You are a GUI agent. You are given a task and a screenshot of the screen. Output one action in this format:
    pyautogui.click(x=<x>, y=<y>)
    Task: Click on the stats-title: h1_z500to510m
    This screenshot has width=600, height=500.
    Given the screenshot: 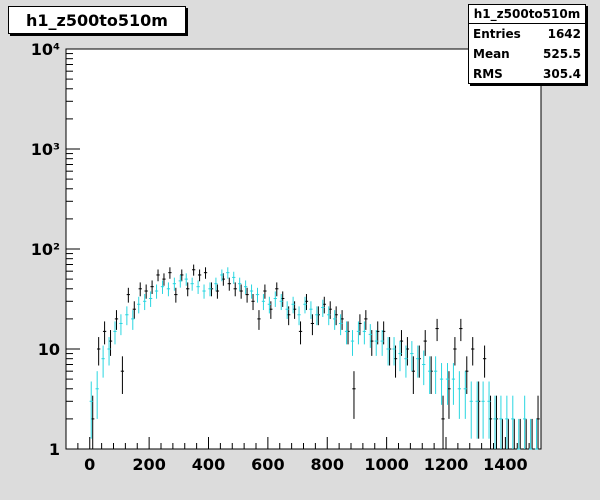 What is the action you would take?
    pyautogui.click(x=527, y=14)
    